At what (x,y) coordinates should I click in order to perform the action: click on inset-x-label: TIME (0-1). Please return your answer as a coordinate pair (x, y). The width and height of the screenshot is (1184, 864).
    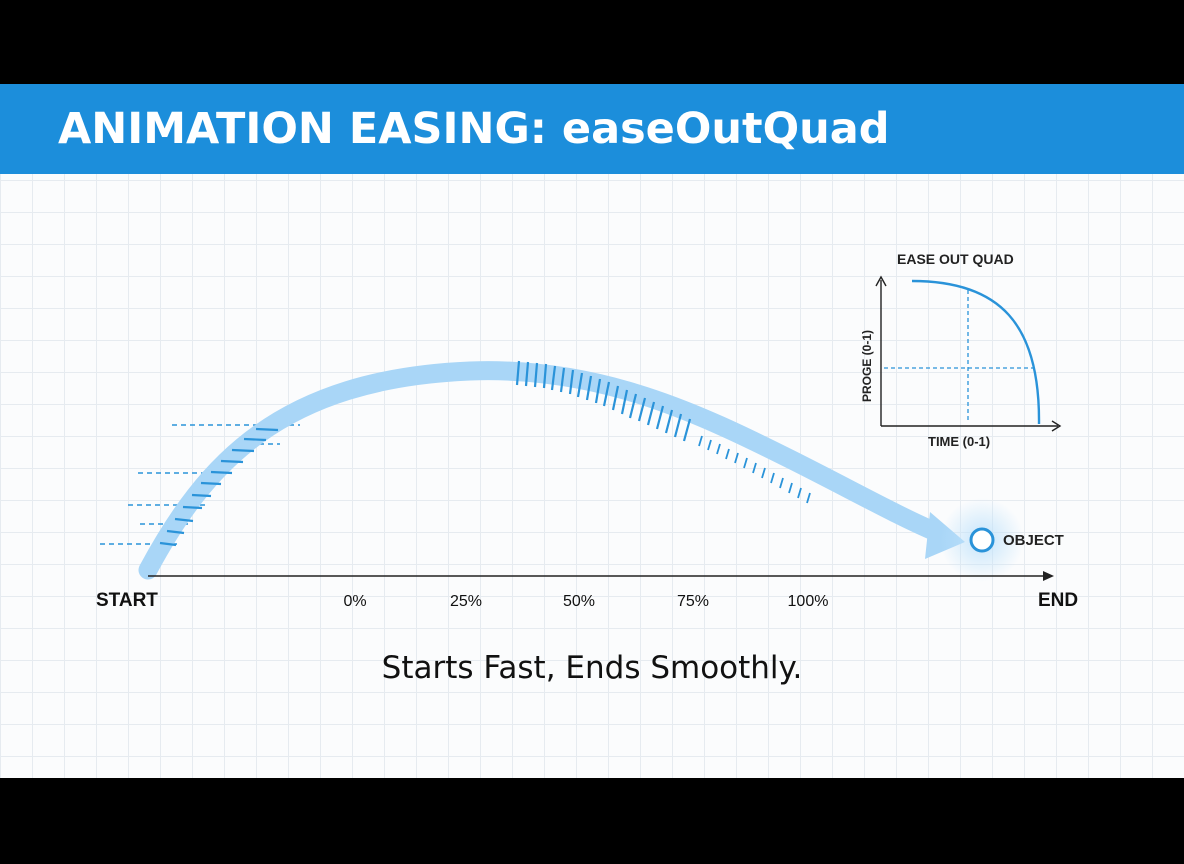
    Looking at the image, I should click on (959, 441).